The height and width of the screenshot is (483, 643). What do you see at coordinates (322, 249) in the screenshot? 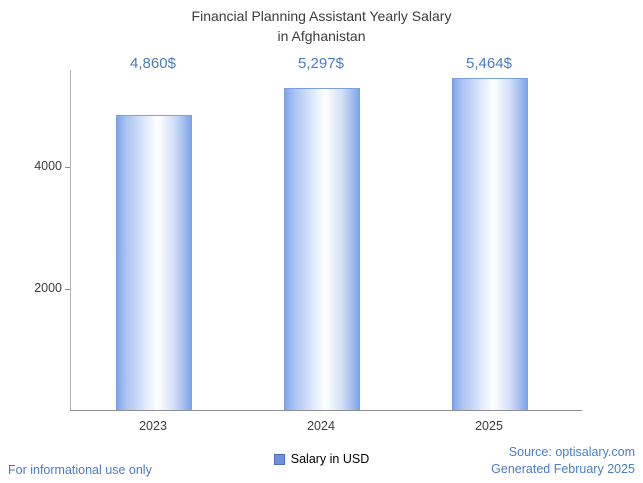
I see `bar-2024` at bounding box center [322, 249].